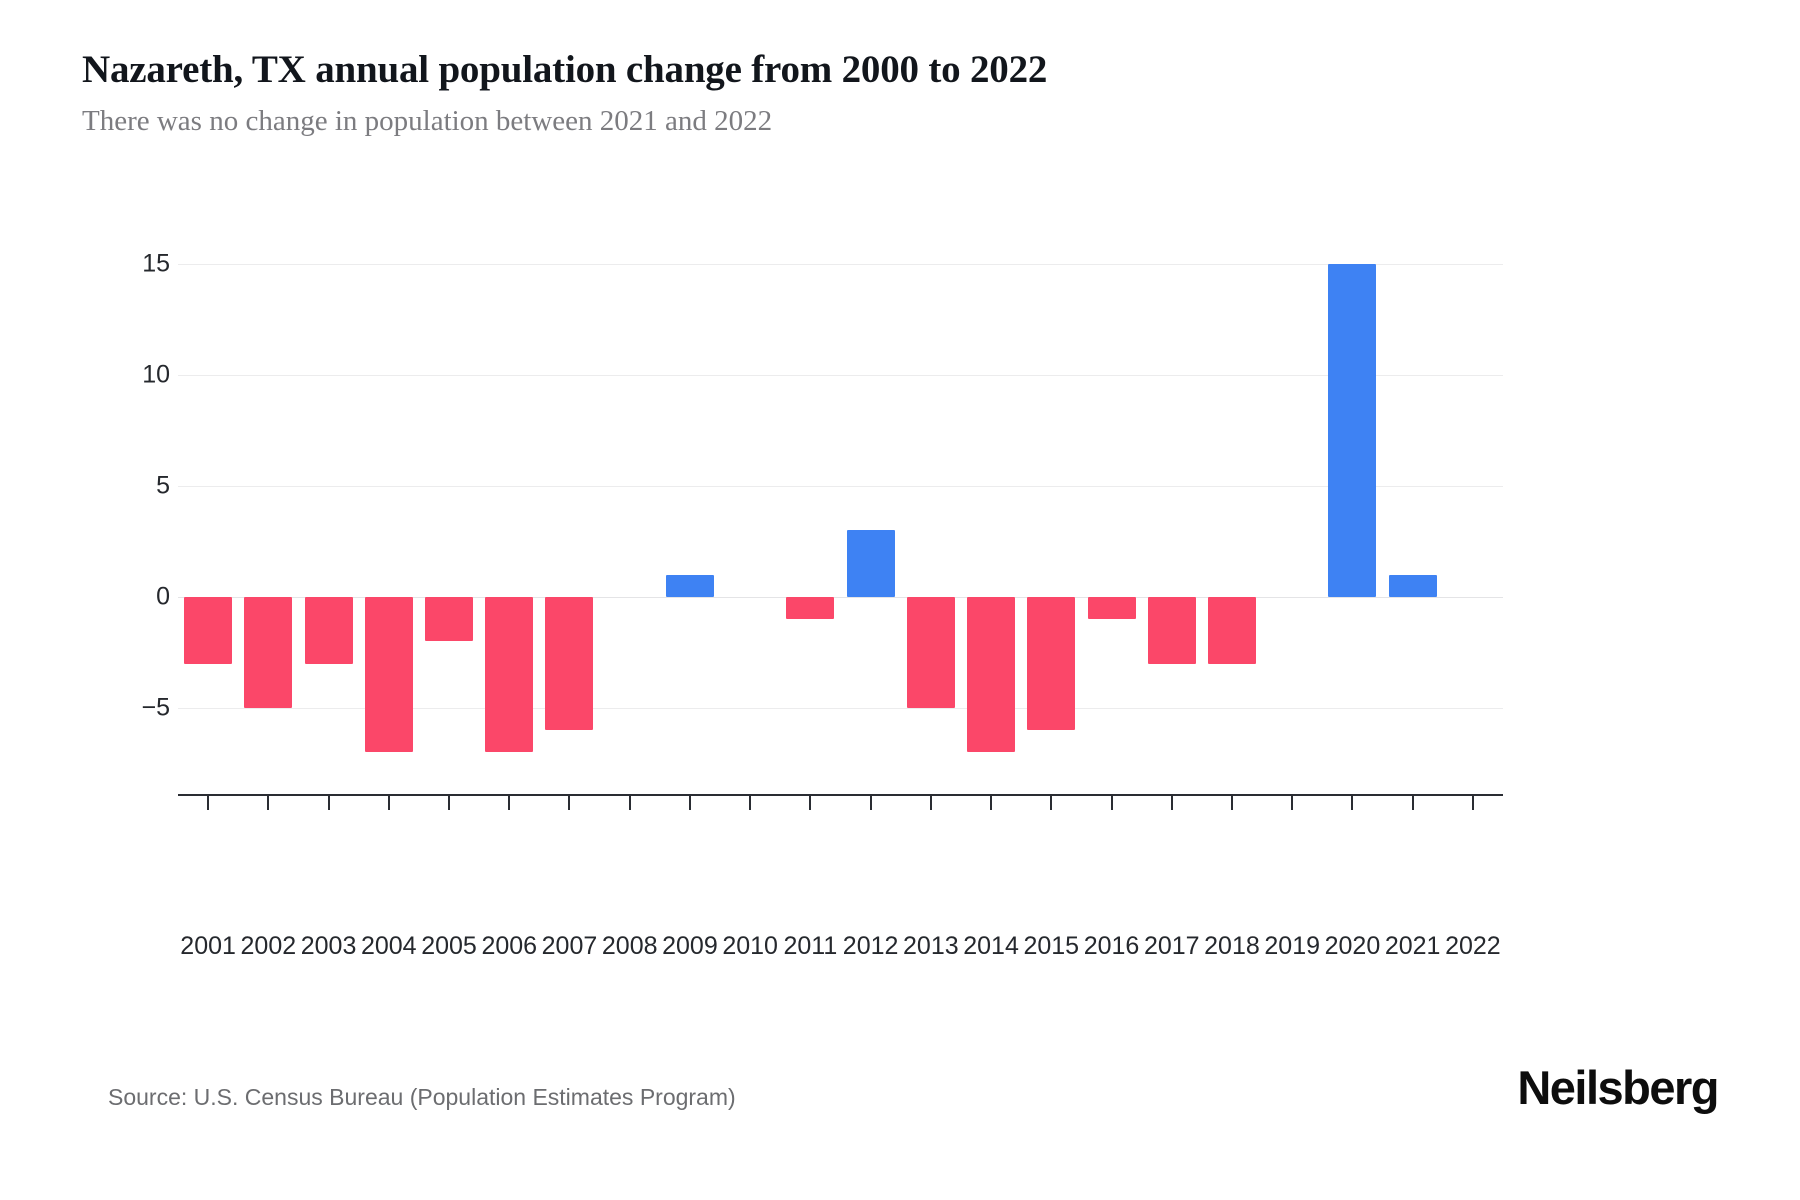  Describe the element at coordinates (268, 652) in the screenshot. I see `bar-2002` at that location.